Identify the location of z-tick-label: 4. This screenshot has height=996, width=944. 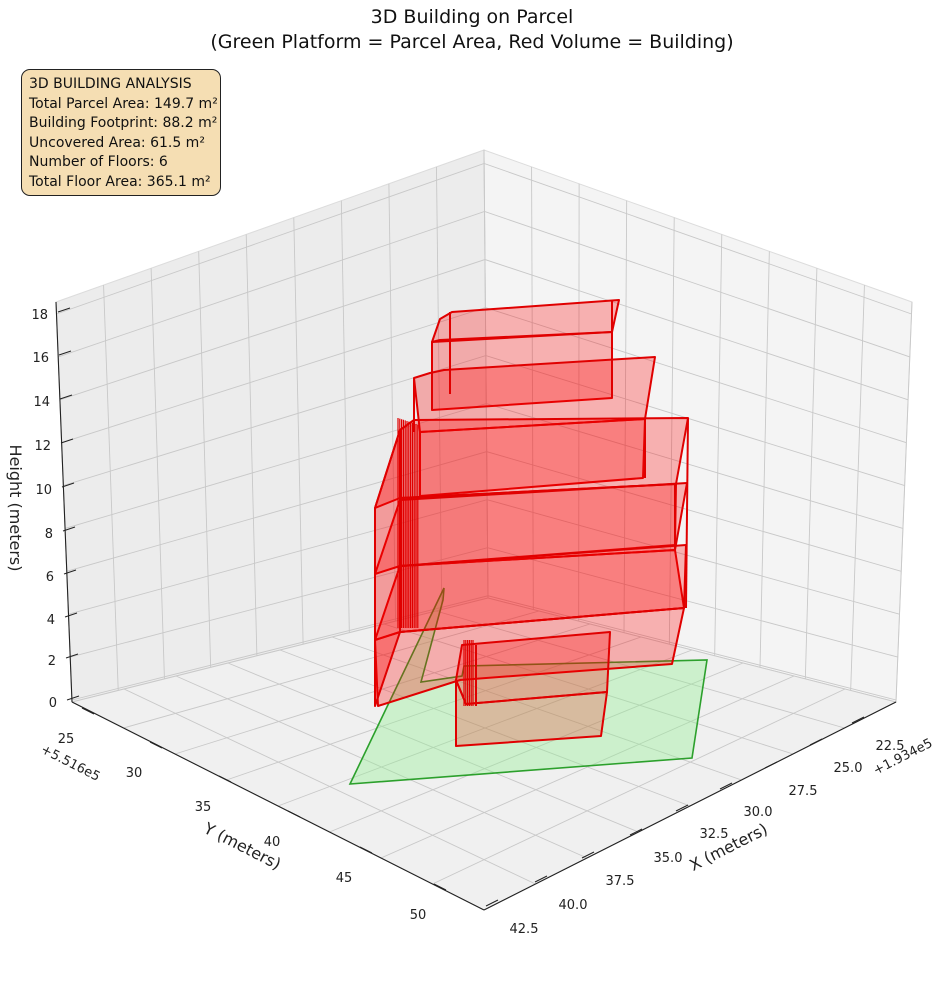
(51, 620).